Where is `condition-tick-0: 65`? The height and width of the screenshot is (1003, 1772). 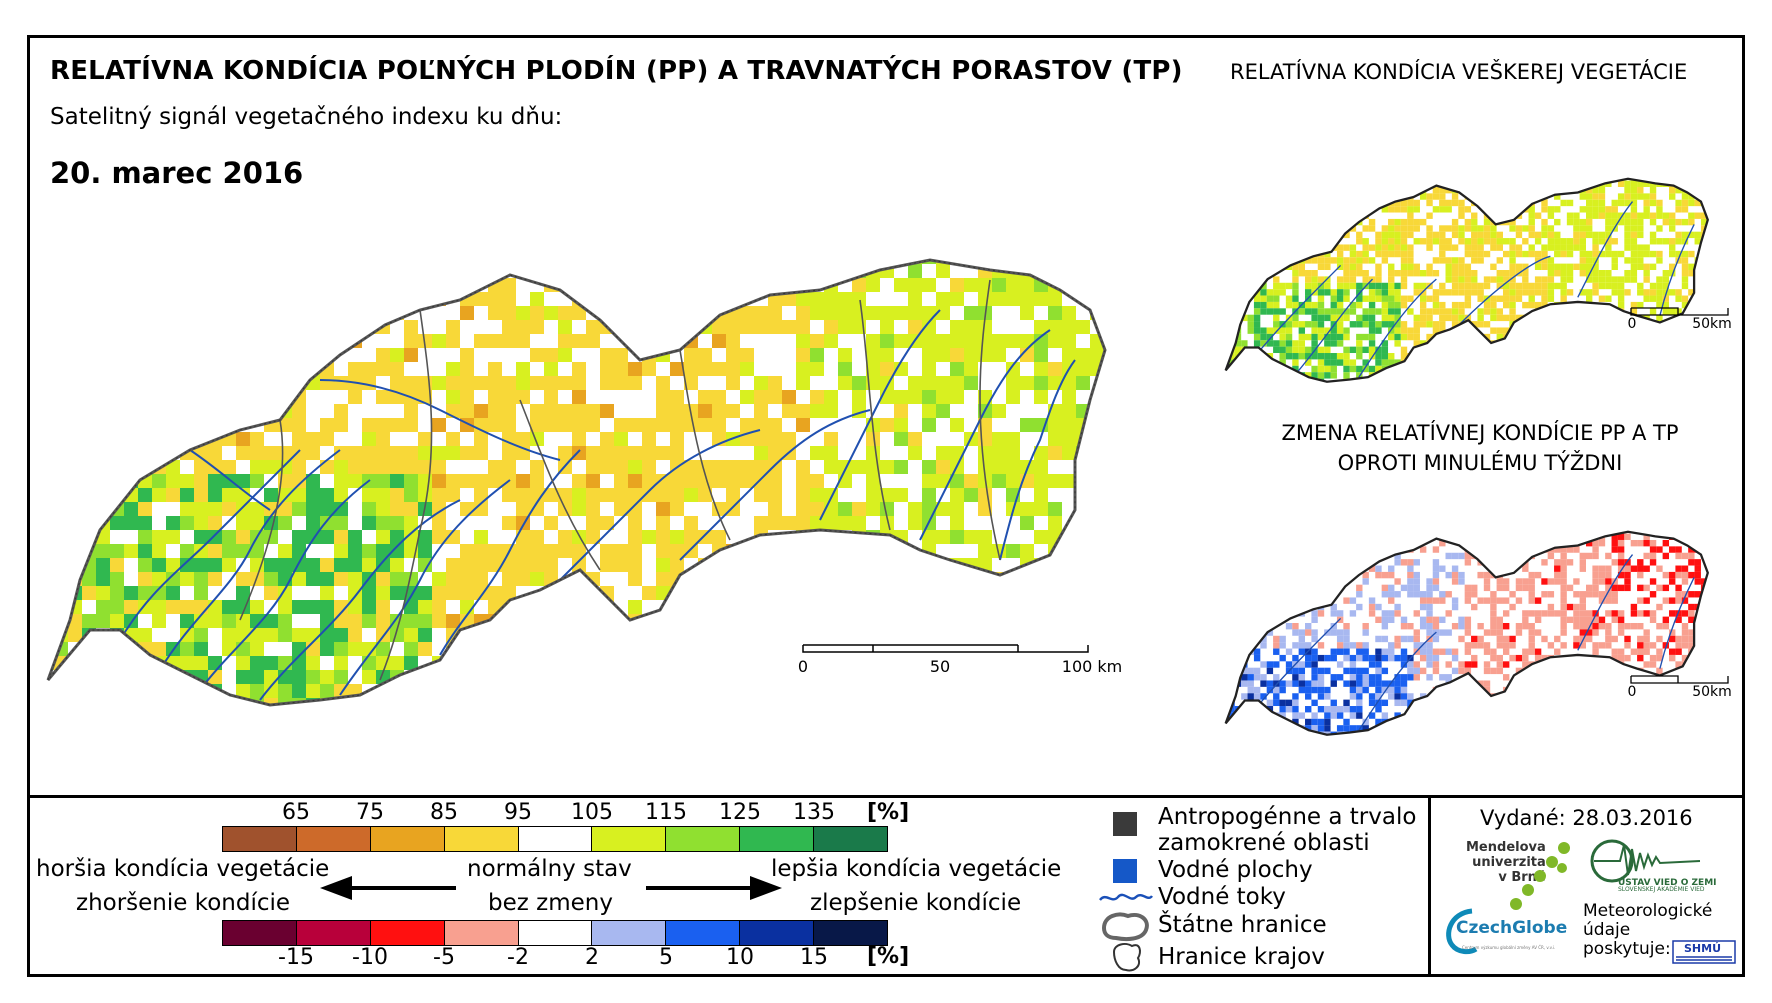
condition-tick-0: 65 is located at coordinates (296, 812).